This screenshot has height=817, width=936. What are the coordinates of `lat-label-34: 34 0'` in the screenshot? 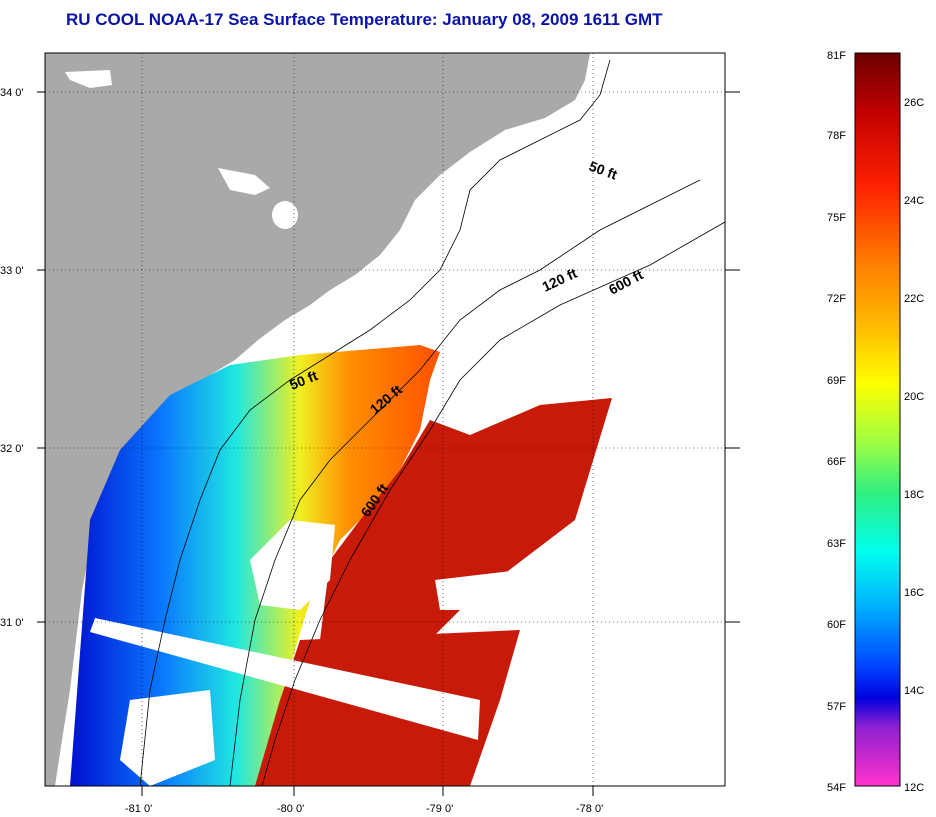 It's located at (12, 93).